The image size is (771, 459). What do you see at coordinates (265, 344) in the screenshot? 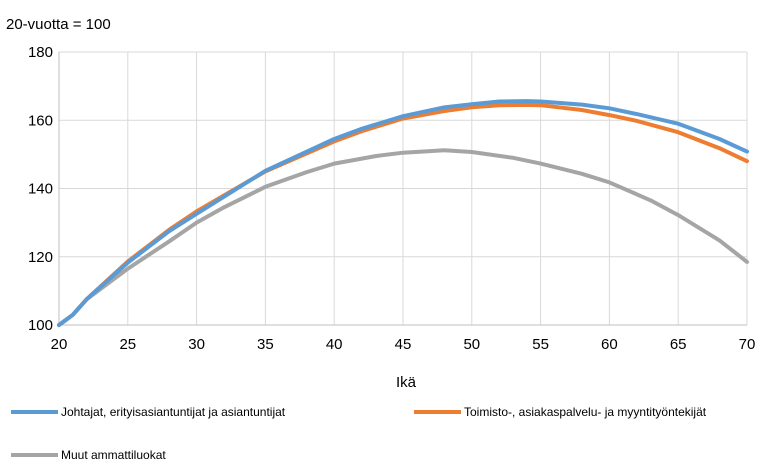
I see `x-tick-label: 35` at bounding box center [265, 344].